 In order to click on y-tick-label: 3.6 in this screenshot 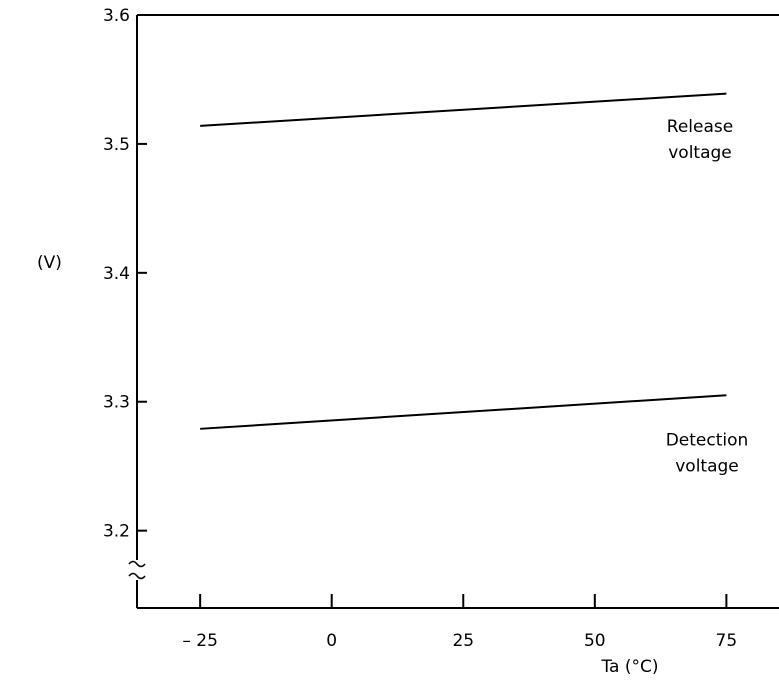, I will do `click(116, 16)`.